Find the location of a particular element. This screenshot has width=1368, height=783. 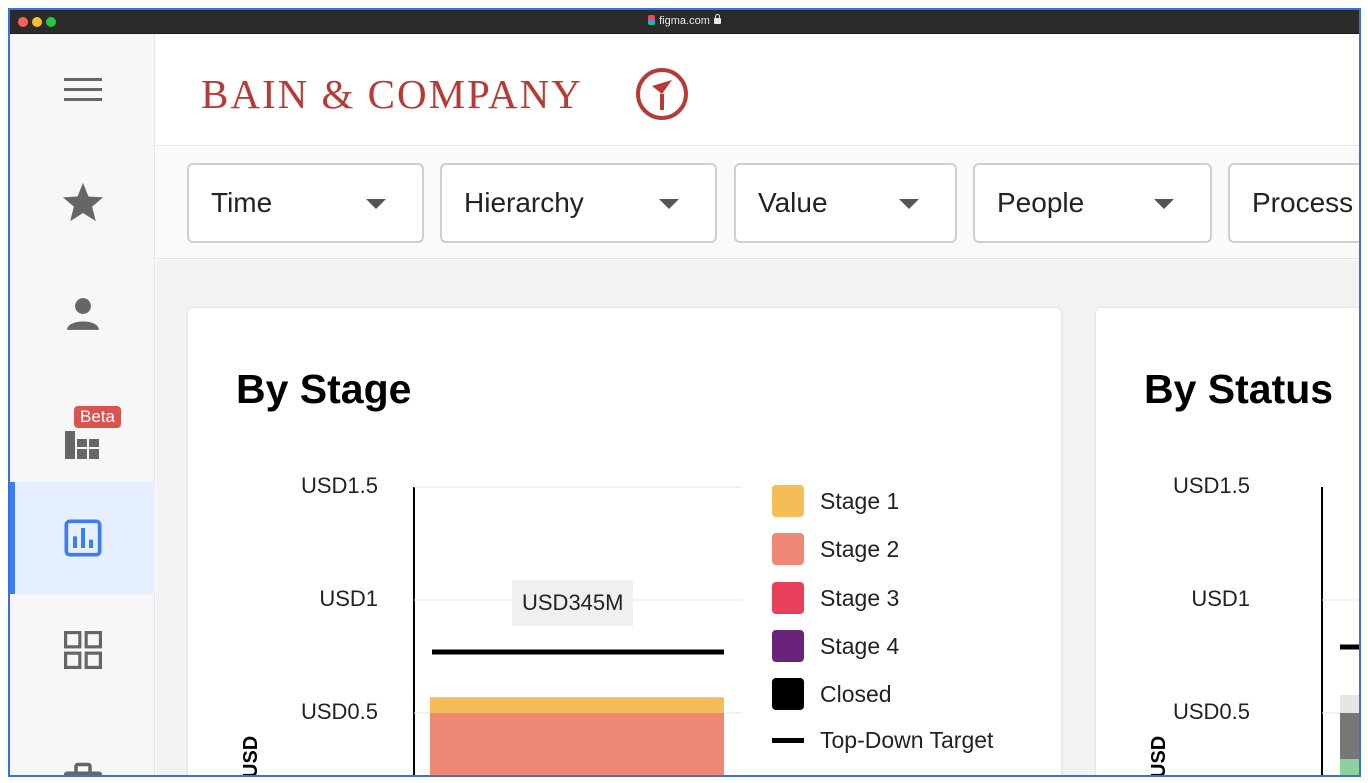

sidebar-item-menu is located at coordinates (82, 90).